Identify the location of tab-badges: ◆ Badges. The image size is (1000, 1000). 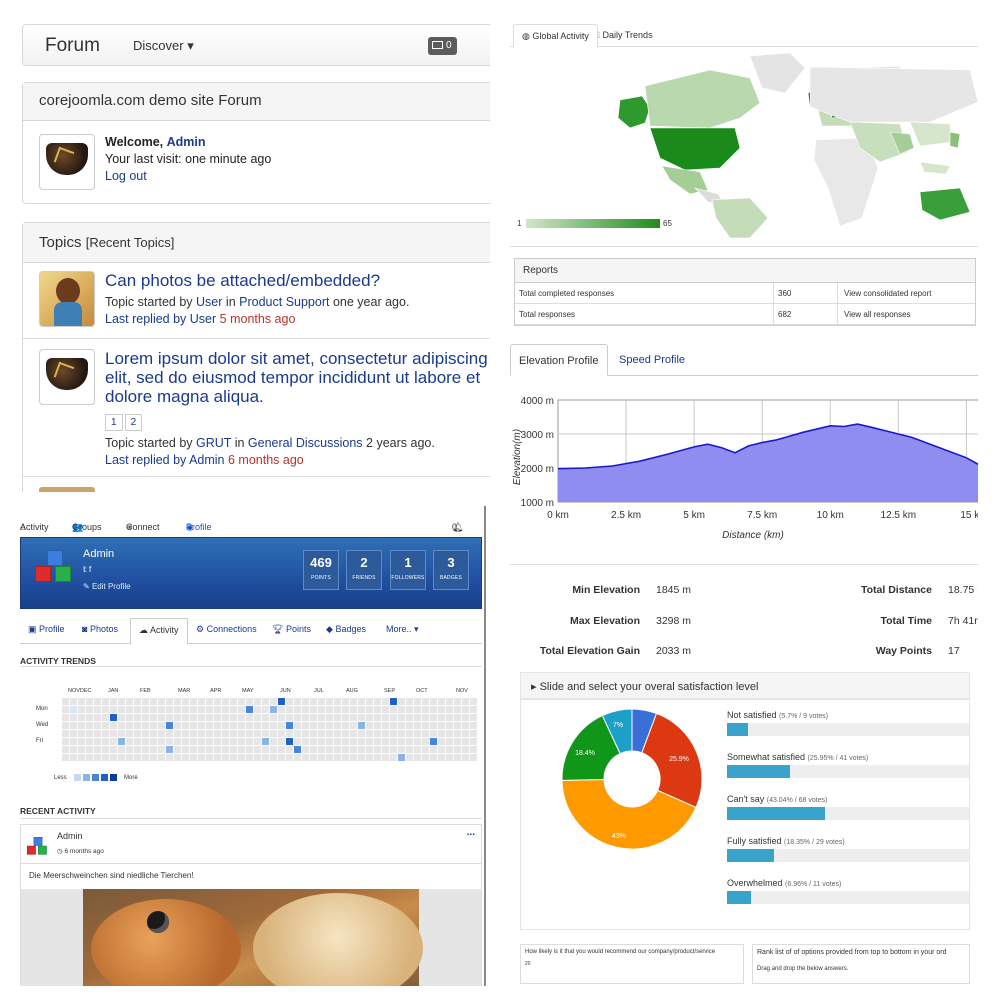
(346, 629).